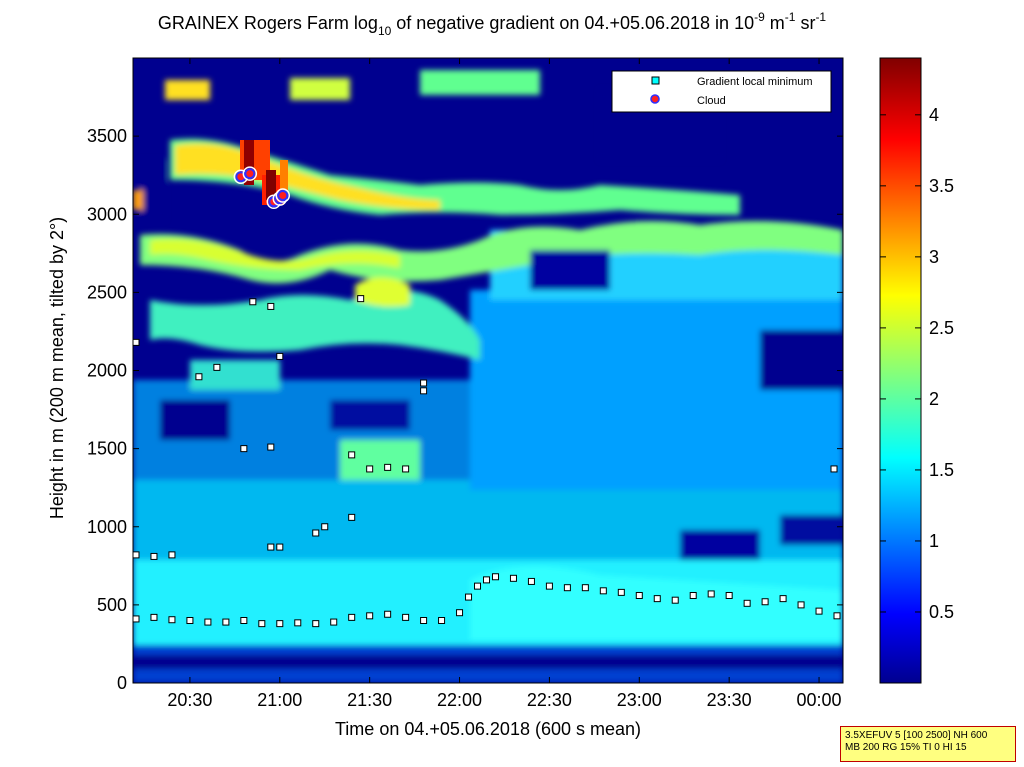 The width and height of the screenshot is (1024, 767). What do you see at coordinates (112, 605) in the screenshot?
I see `y-tick-label: 500` at bounding box center [112, 605].